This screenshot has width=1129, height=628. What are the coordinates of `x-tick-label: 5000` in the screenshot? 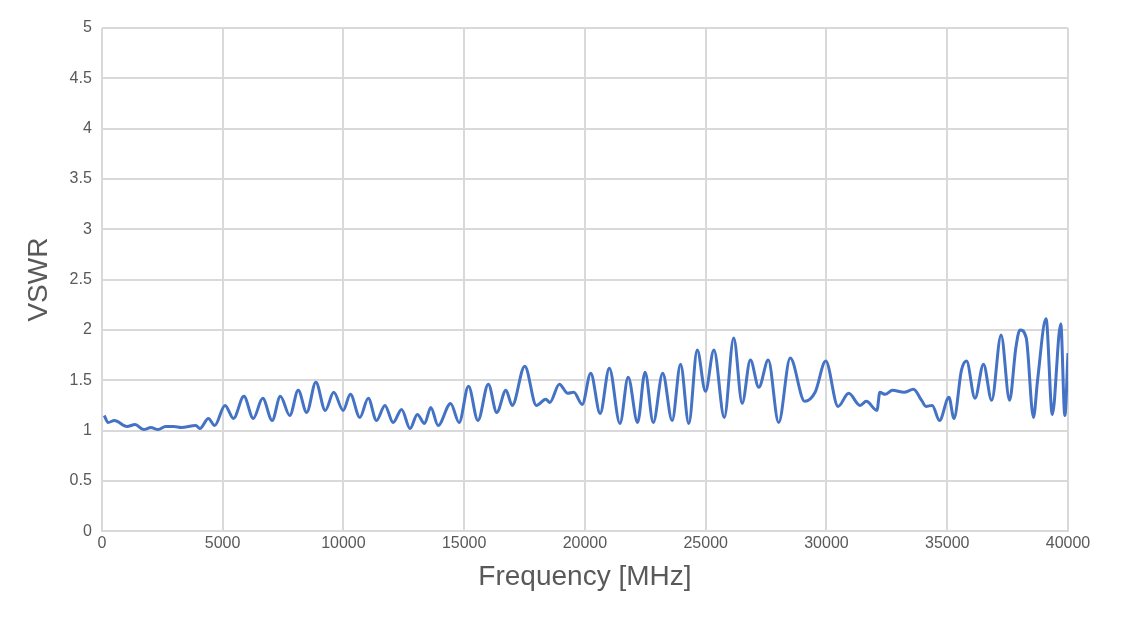 It's located at (222, 543).